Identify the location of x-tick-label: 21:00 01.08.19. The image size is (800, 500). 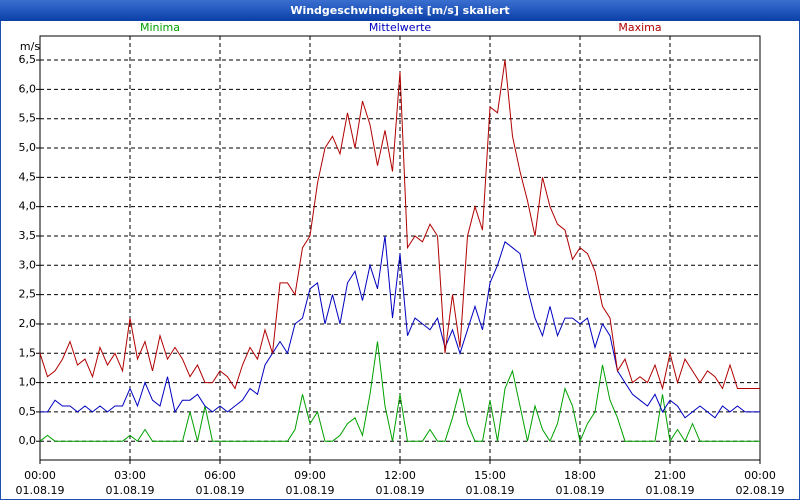
(670, 483).